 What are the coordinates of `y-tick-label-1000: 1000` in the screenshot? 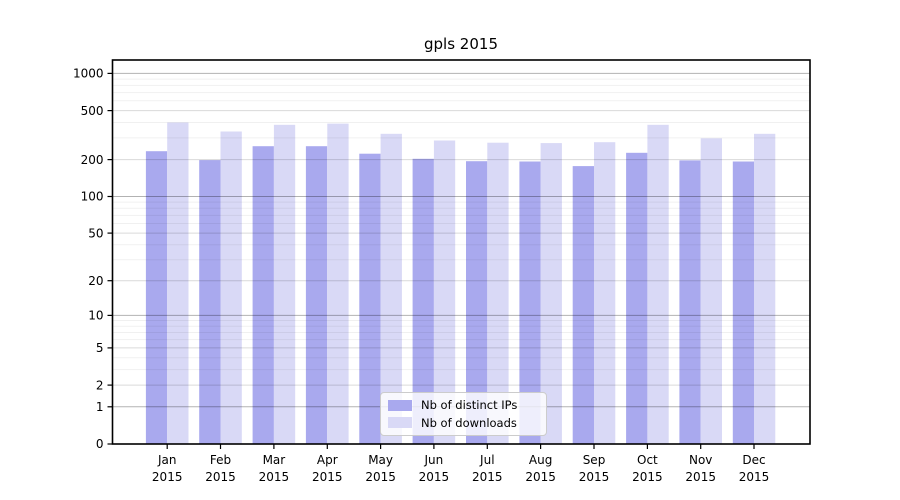 It's located at (88, 74).